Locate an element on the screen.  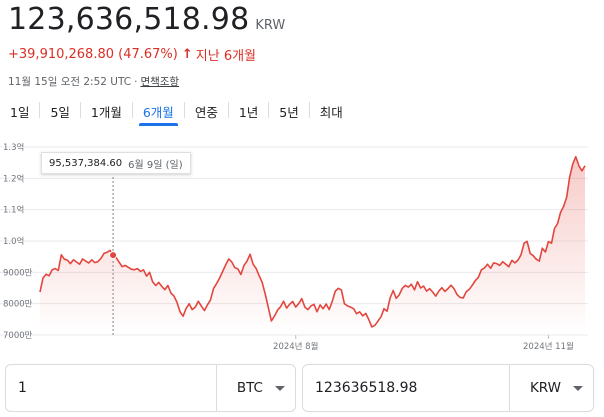
tab-1-month: 1개월 is located at coordinates (106, 112).